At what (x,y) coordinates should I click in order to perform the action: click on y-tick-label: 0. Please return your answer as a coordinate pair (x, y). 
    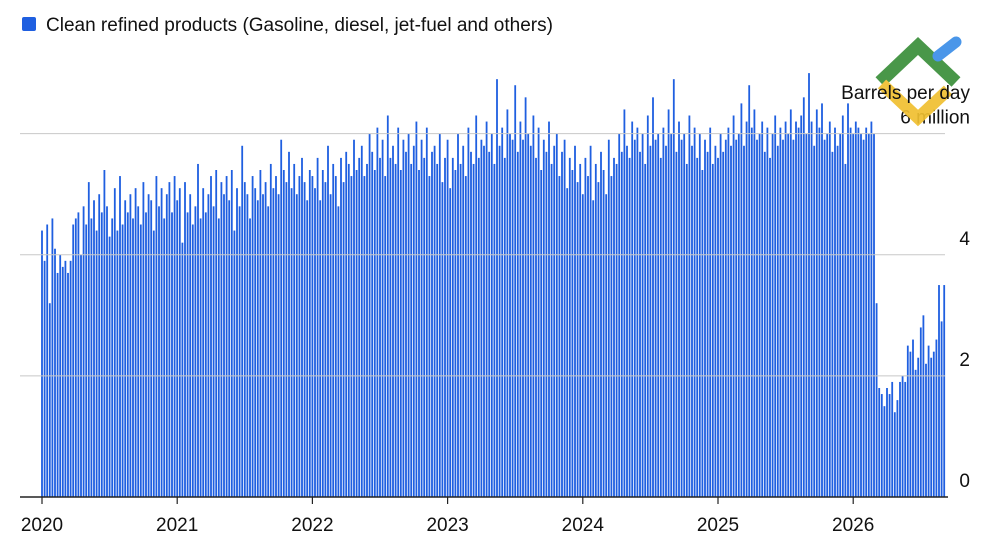
    Looking at the image, I should click on (964, 481).